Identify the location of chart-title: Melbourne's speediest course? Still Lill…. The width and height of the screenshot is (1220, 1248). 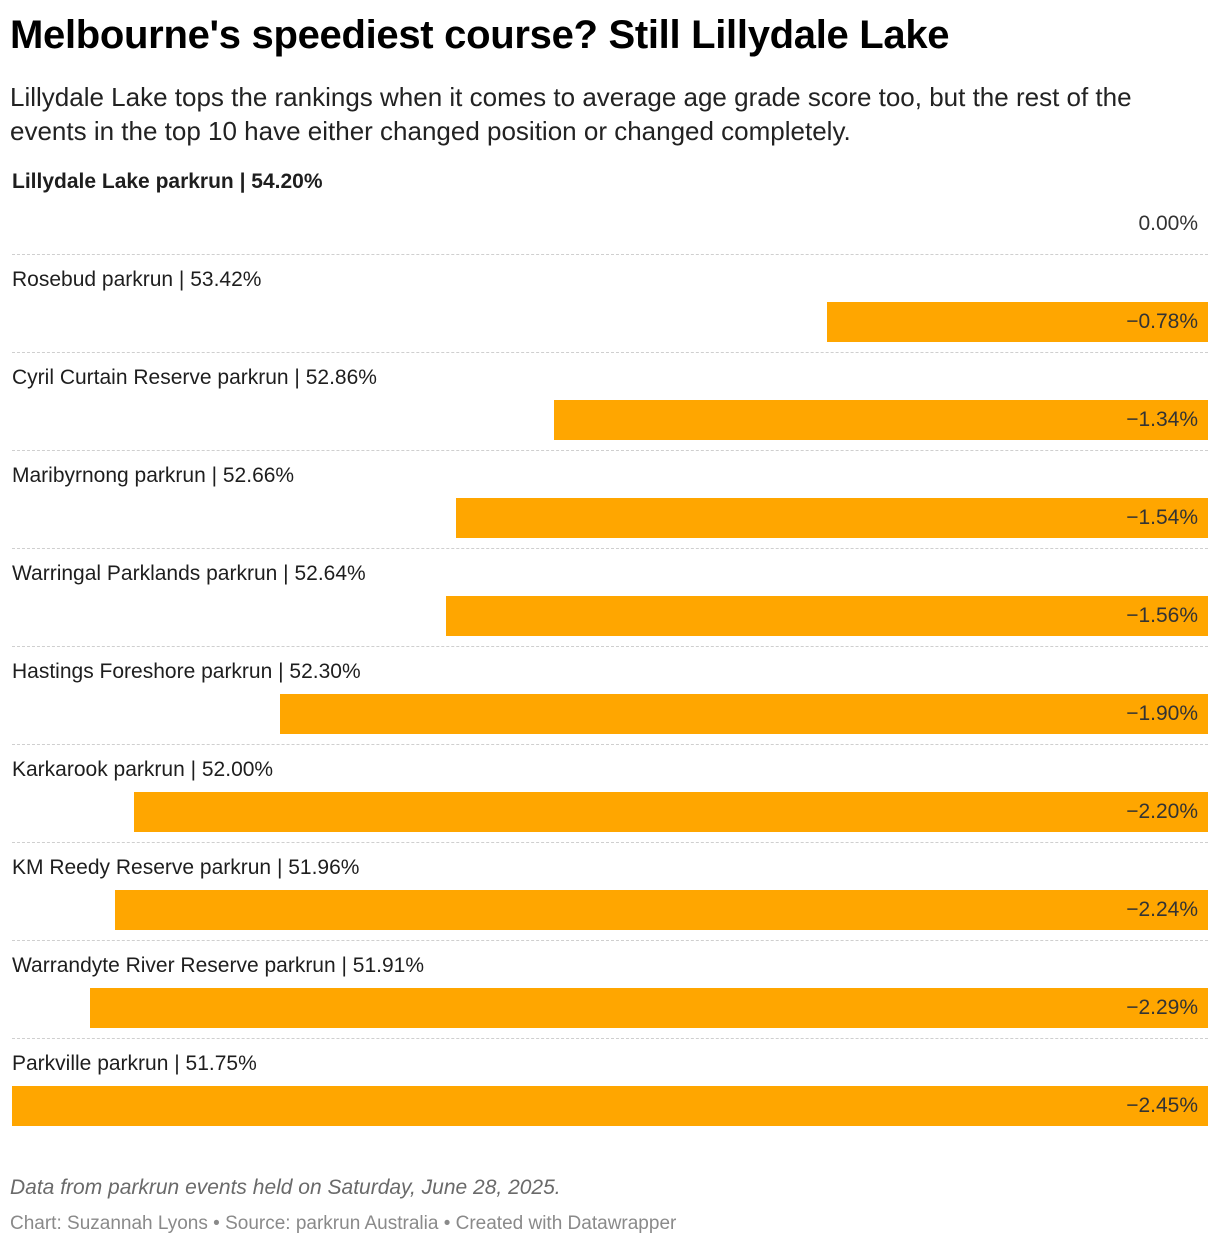
(480, 35).